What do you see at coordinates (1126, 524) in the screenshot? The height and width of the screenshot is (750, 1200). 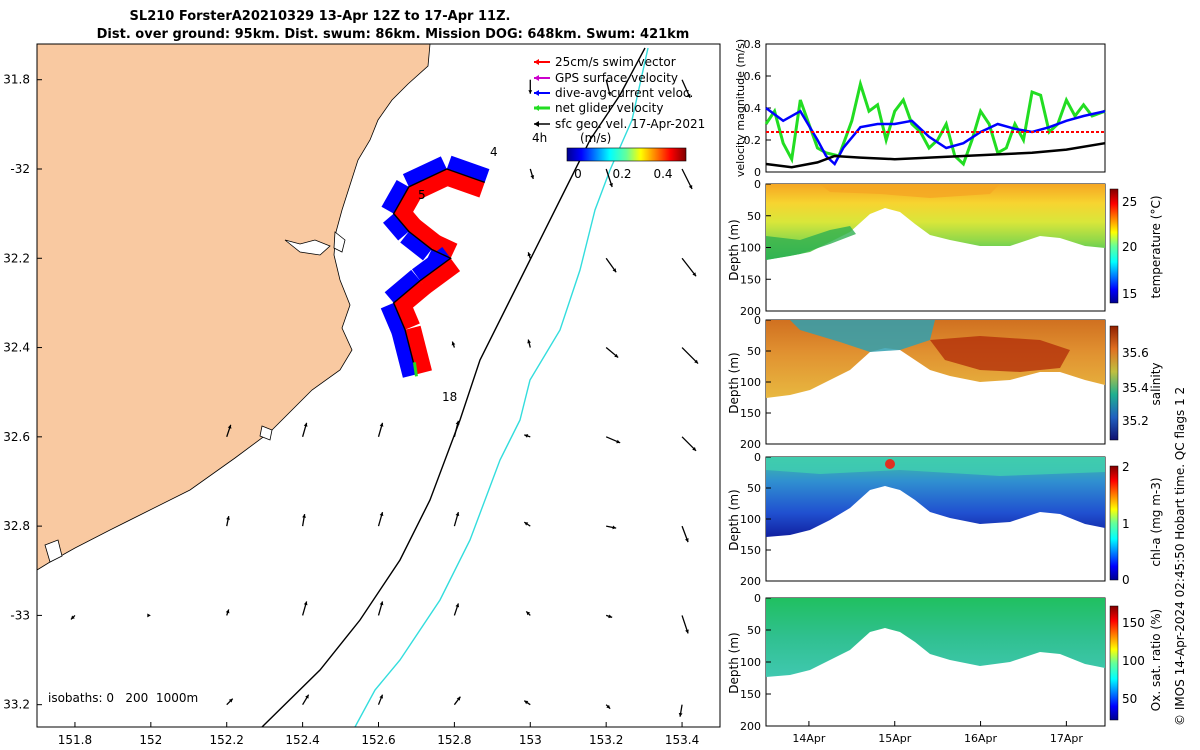 I see `chla-cbar-tick-1: 1` at bounding box center [1126, 524].